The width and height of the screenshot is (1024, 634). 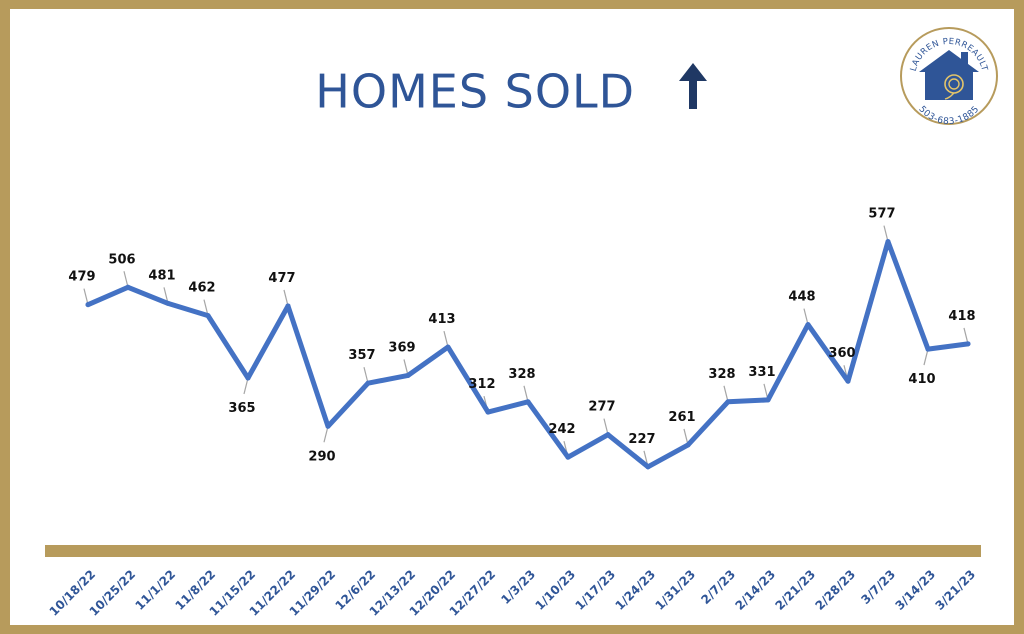 What do you see at coordinates (596, 590) in the screenshot?
I see `x-tick-label: 1/17/23` at bounding box center [596, 590].